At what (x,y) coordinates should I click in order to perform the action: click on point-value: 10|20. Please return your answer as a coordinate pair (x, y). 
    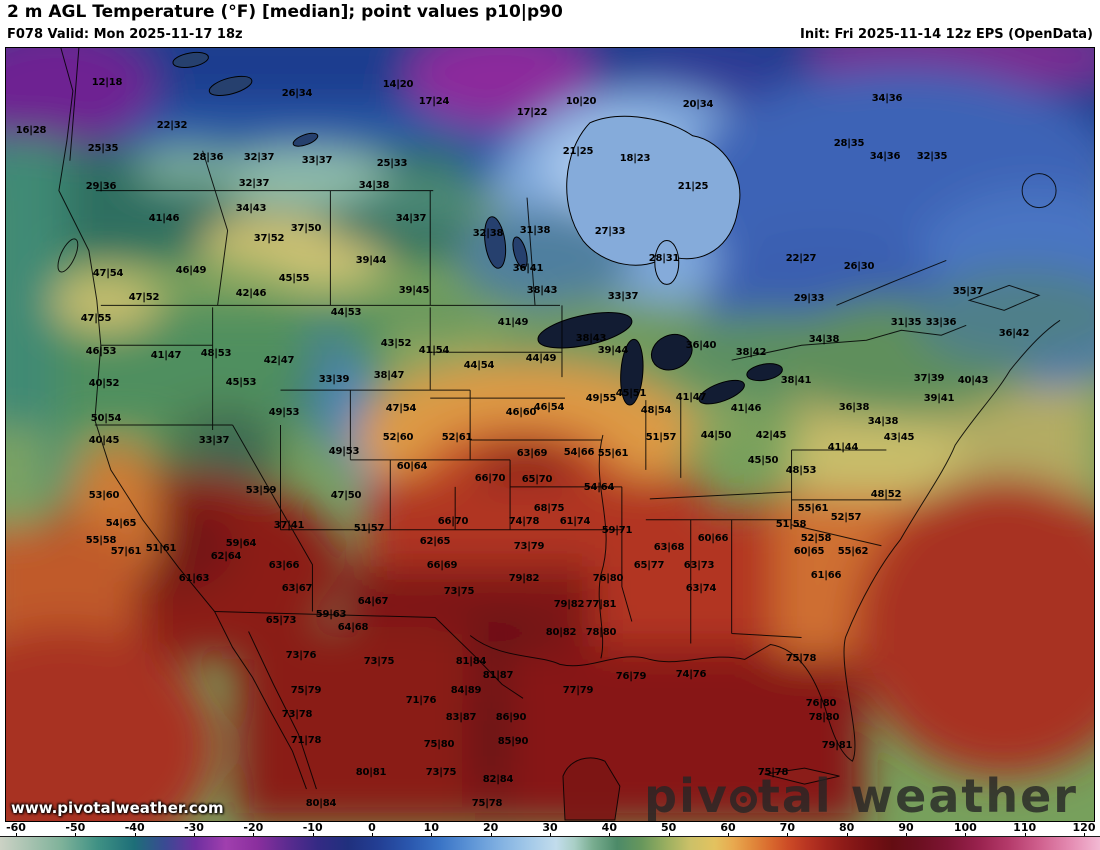
    Looking at the image, I should click on (581, 101).